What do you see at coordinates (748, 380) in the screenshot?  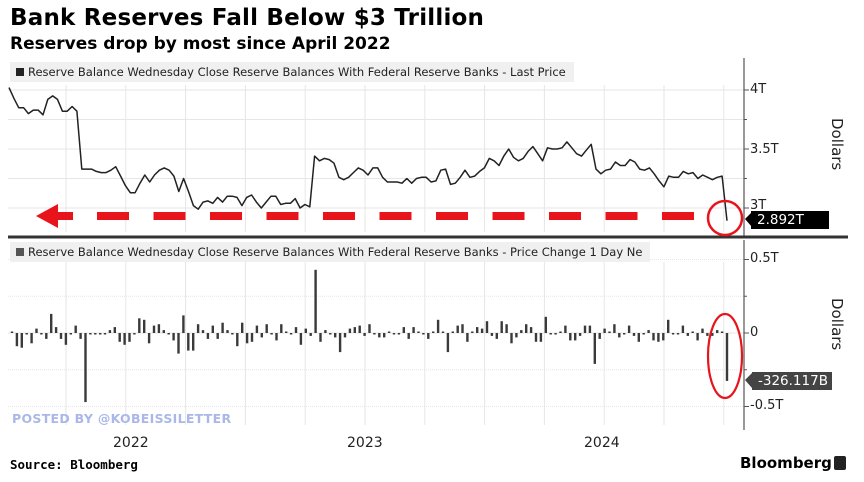 I see `callout-pointer` at bounding box center [748, 380].